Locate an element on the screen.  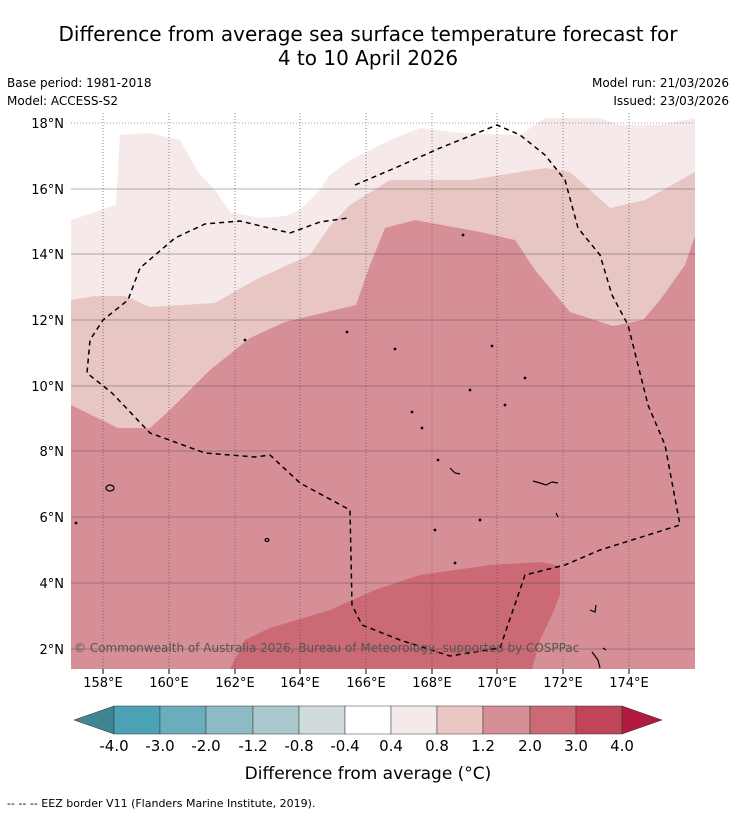
colorbar-label-5: -0.8 is located at coordinates (299, 746).